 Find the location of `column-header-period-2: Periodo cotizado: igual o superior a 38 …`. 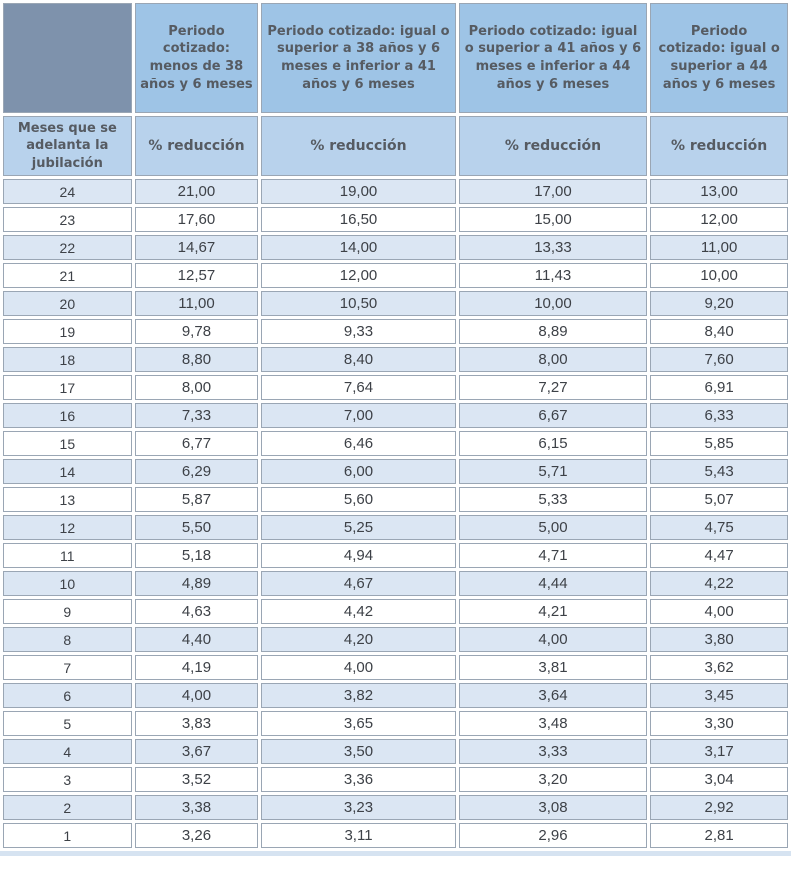

column-header-period-2: Periodo cotizado: igual o superior a 38 … is located at coordinates (358, 58).